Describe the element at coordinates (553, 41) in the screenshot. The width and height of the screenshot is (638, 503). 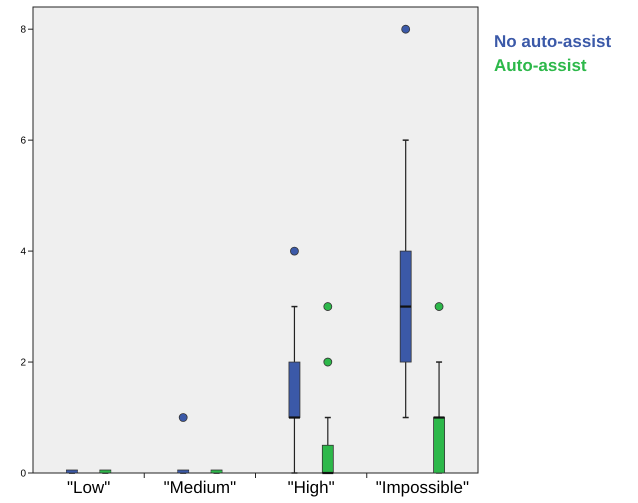
I see `text: No auto-assist` at that location.